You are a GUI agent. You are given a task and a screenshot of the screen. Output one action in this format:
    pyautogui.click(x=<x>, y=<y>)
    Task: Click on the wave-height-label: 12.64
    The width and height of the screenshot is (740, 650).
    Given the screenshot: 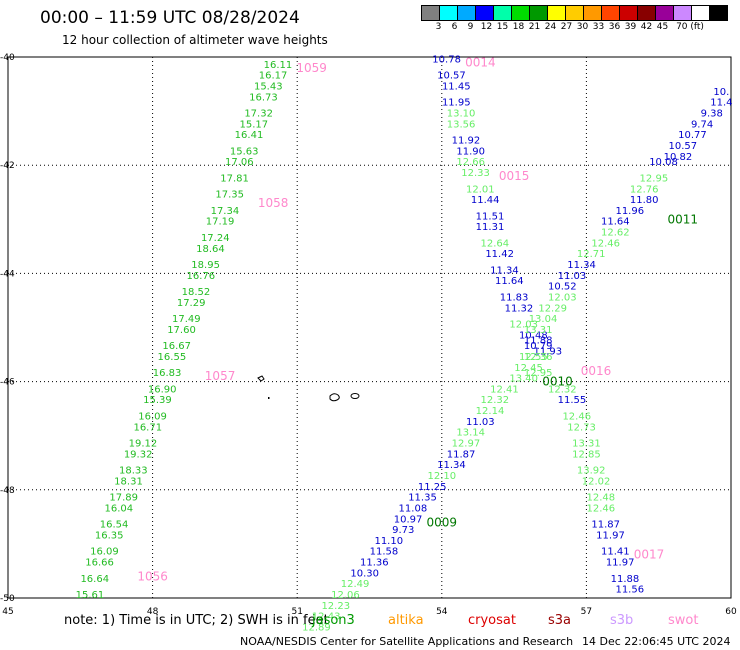 What is the action you would take?
    pyautogui.click(x=494, y=243)
    